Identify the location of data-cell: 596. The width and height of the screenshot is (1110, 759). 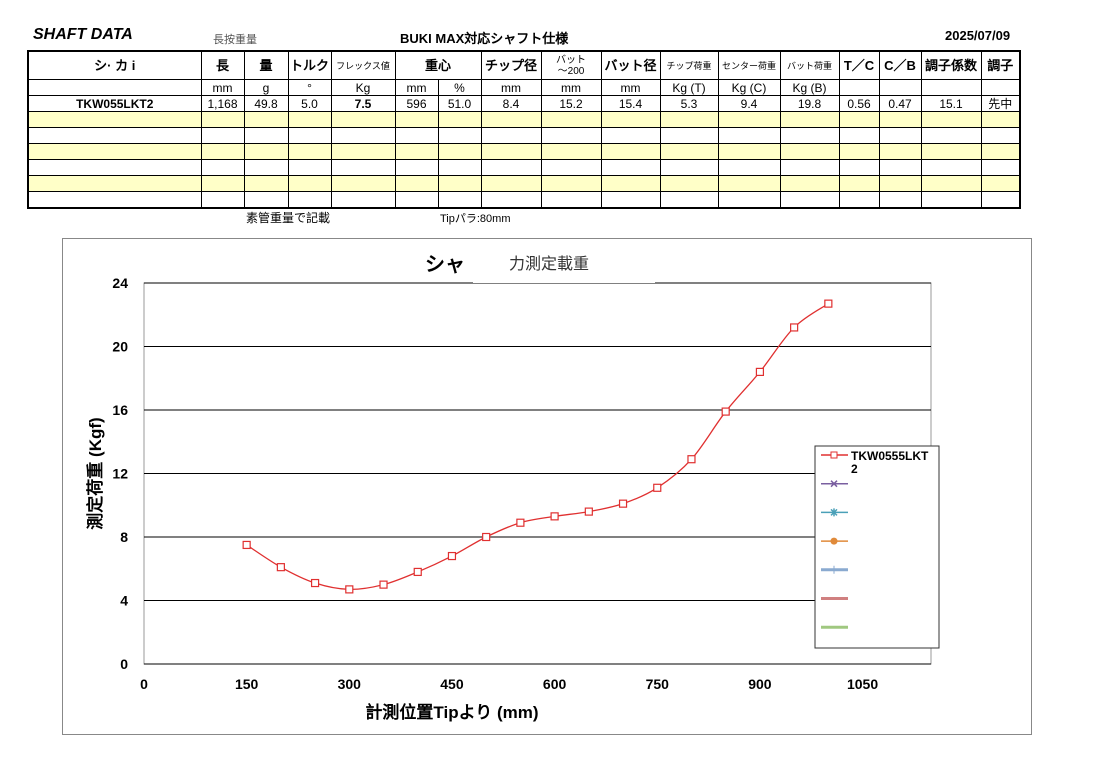
(416, 103).